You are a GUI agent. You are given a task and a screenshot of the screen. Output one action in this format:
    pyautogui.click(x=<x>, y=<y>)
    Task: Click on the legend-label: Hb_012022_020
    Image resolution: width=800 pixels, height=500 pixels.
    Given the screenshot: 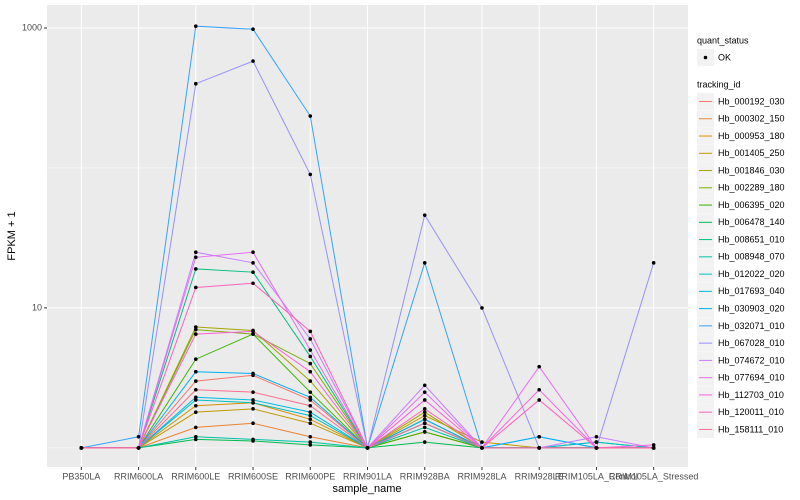 What is the action you would take?
    pyautogui.click(x=751, y=274)
    